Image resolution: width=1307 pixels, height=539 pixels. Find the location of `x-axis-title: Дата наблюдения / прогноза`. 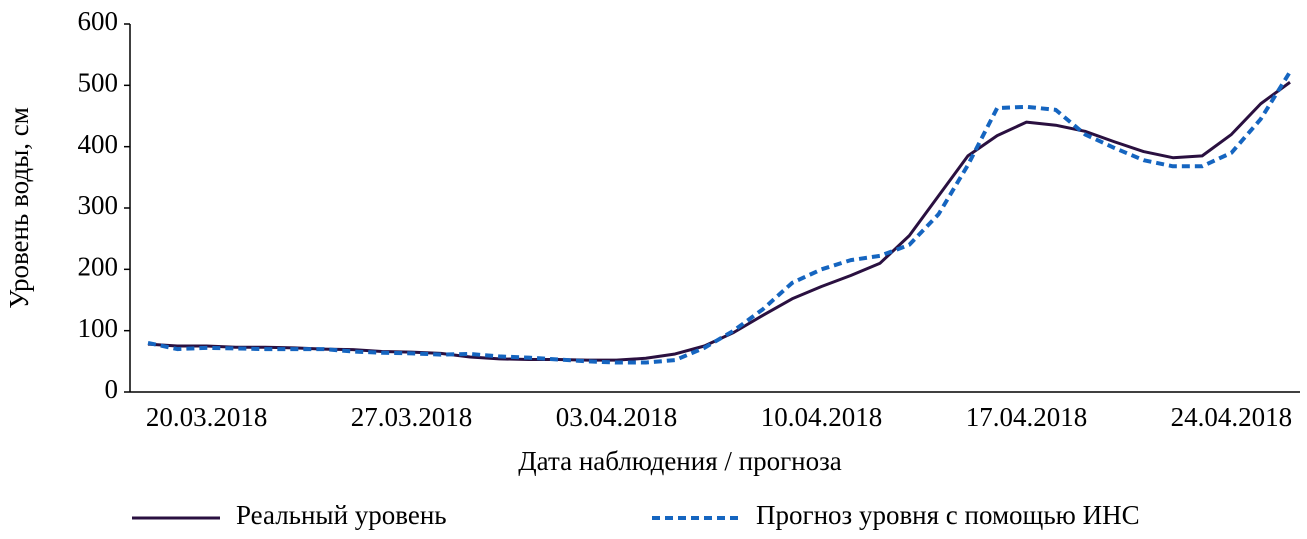

x-axis-title: Дата наблюдения / прогноза is located at coordinates (680, 461).